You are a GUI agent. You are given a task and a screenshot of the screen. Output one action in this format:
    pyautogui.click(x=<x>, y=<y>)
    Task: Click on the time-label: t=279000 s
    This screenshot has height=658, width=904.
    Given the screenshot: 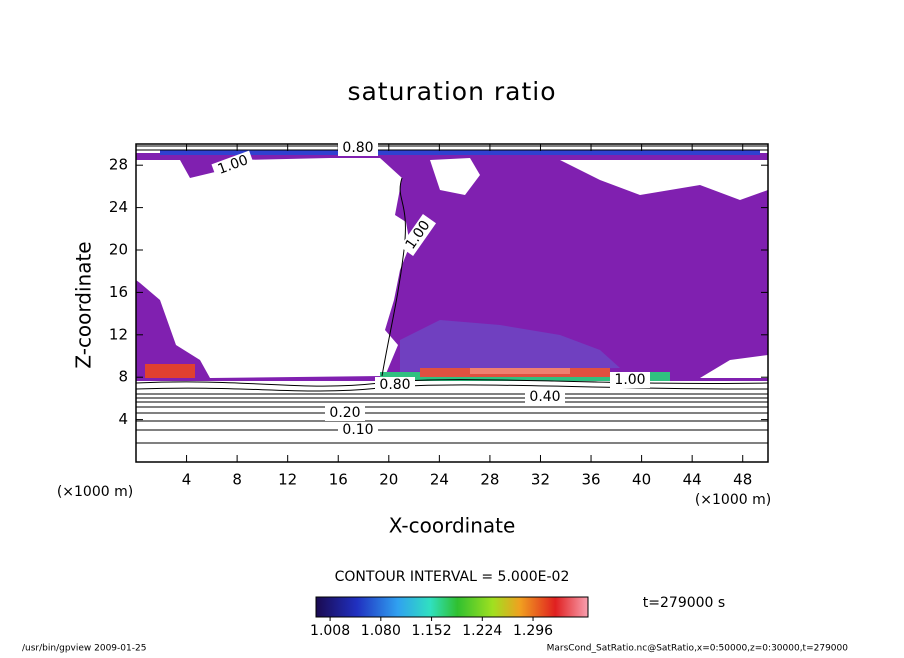 What is the action you would take?
    pyautogui.click(x=684, y=603)
    